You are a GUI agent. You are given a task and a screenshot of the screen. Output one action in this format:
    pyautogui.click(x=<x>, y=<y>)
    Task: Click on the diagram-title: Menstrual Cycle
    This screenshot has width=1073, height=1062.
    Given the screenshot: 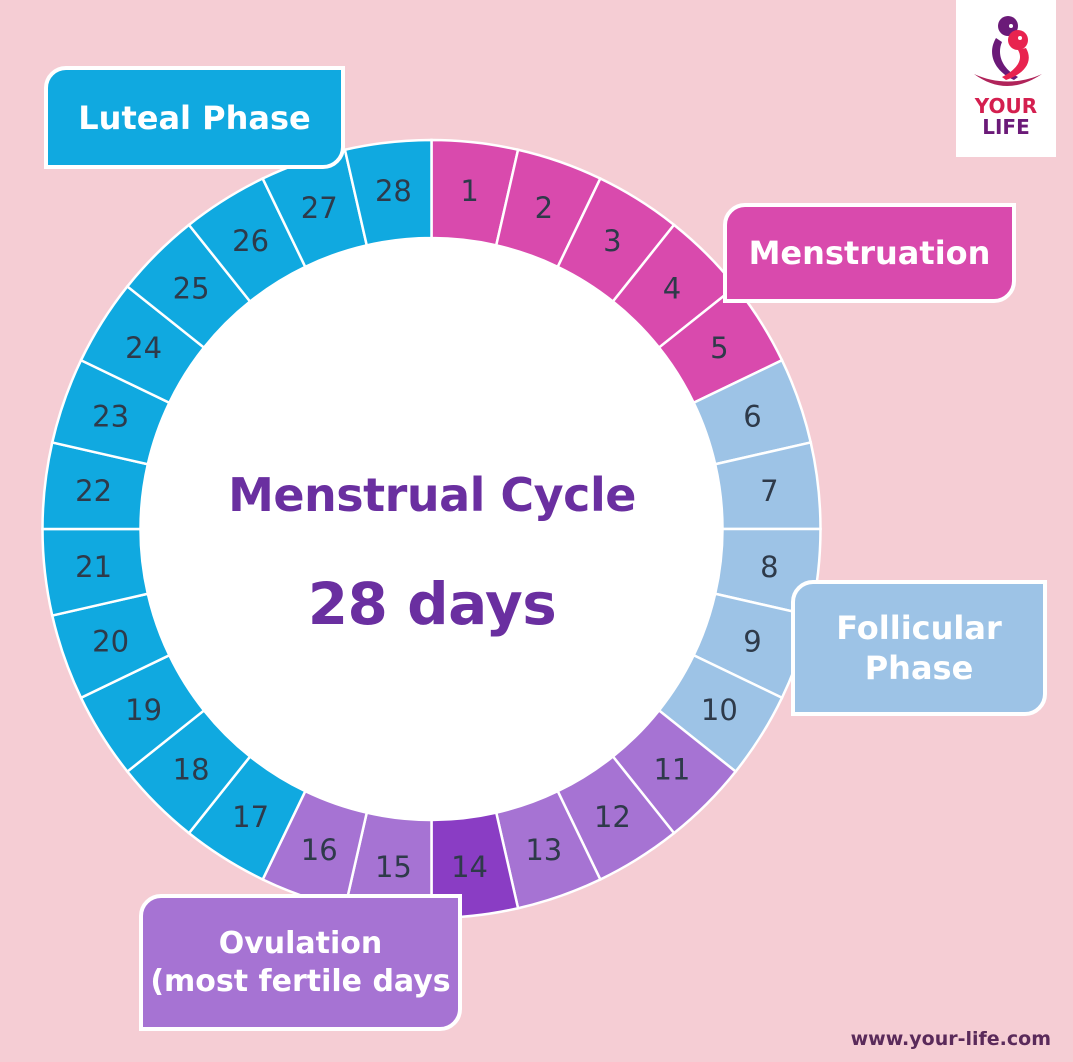 What is the action you would take?
    pyautogui.click(x=432, y=495)
    